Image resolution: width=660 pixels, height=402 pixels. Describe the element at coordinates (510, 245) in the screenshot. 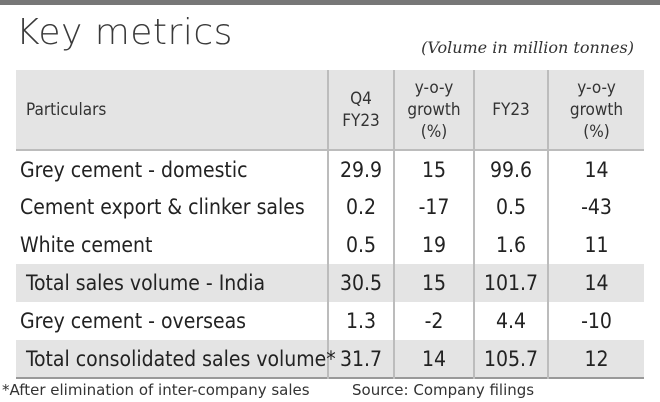

I see `cell-fy23: 1.6` at that location.